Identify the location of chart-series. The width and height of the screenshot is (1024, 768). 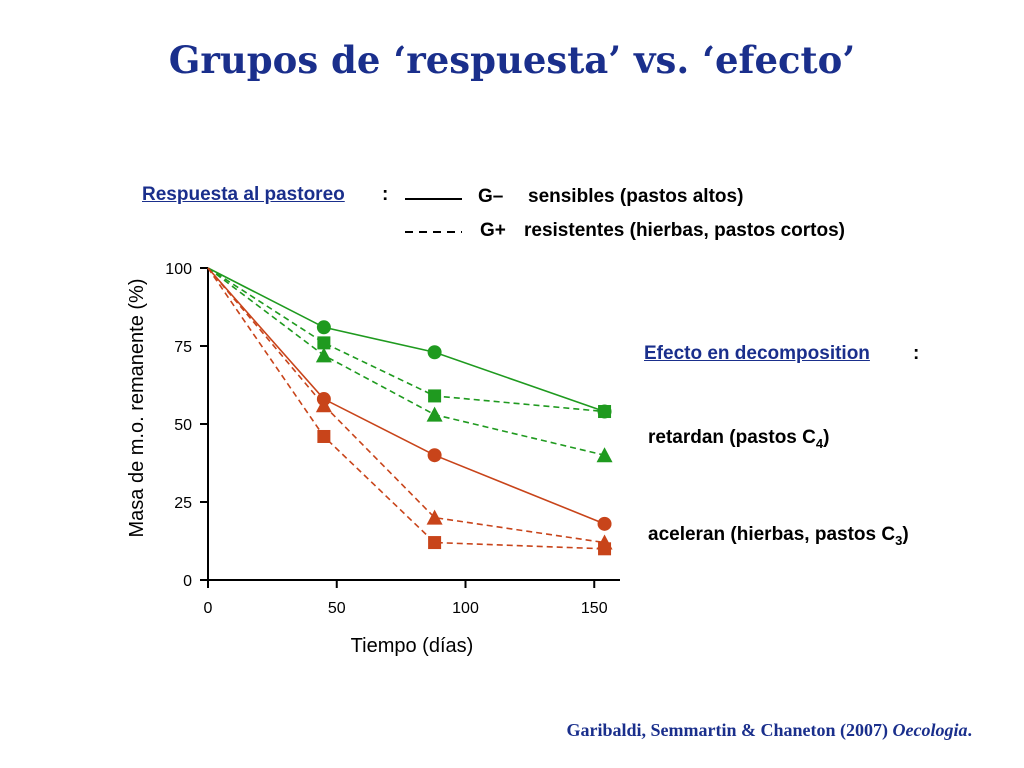
(410, 411).